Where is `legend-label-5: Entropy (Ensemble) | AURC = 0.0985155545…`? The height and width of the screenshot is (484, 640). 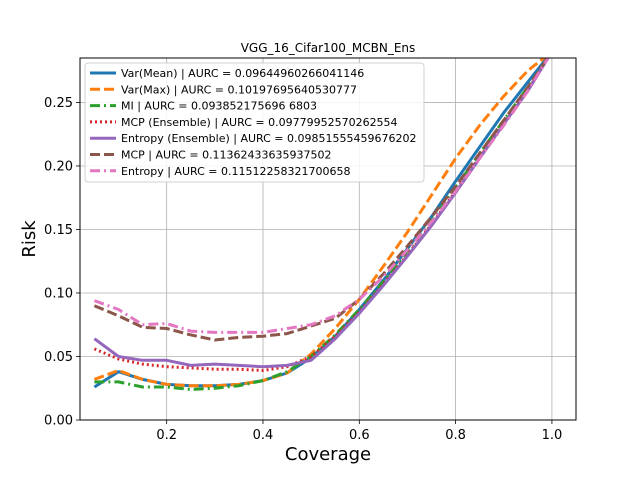
legend-label-5: Entropy (Ensemble) | AURC = 0.0985155545… is located at coordinates (269, 138).